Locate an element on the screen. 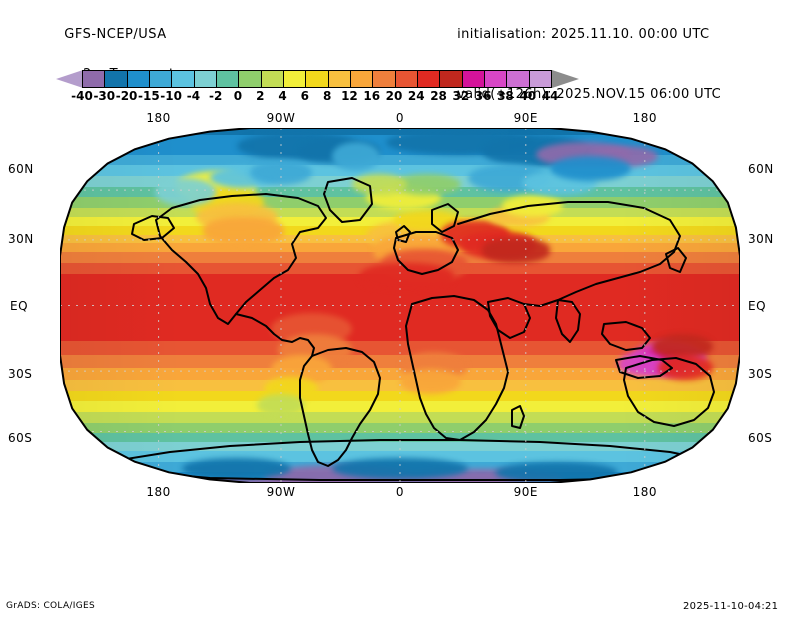  model-name: GFS-NCEP/USA is located at coordinates (115, 34).